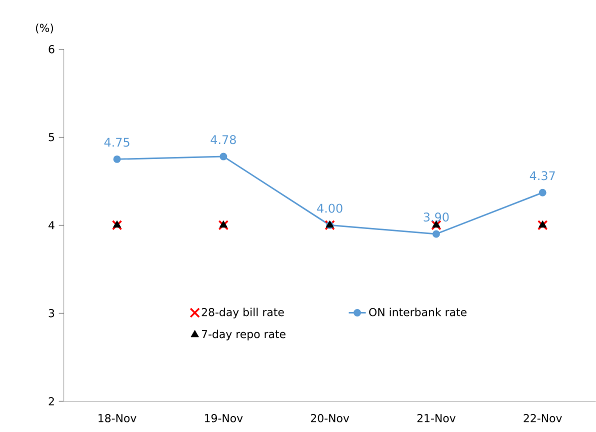 Image resolution: width=596 pixels, height=432 pixels. Describe the element at coordinates (45, 29) in the screenshot. I see `y-axis-title: (%)` at that location.